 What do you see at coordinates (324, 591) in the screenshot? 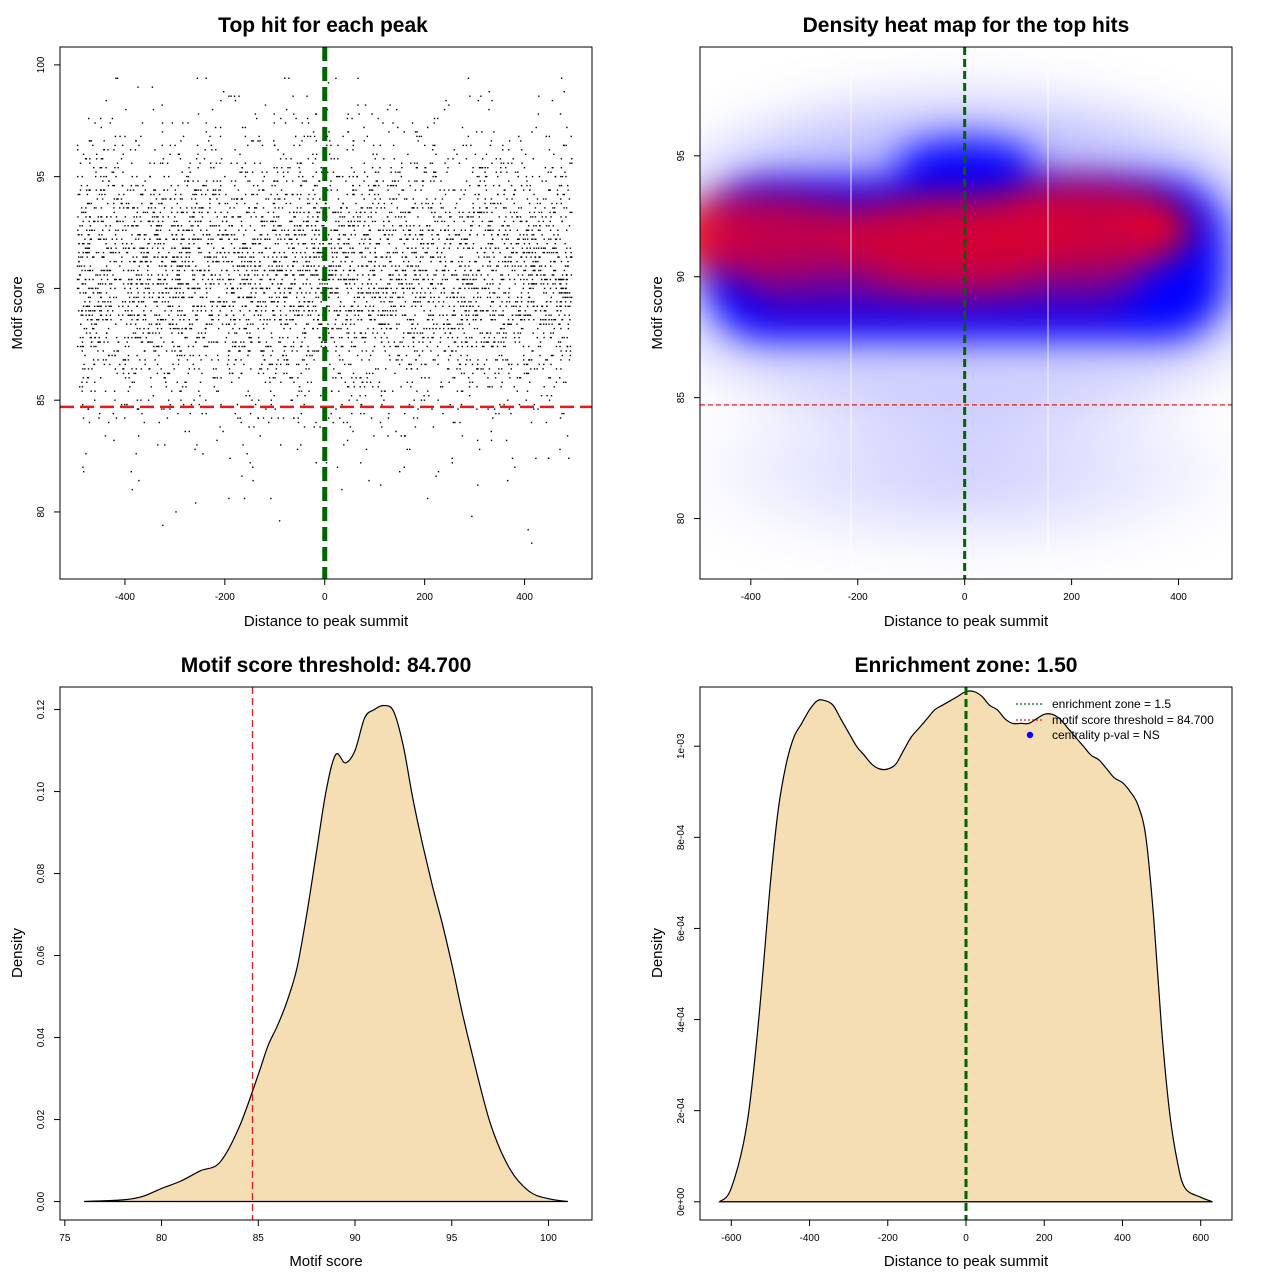
I see `scatter-x-axis: -400 -200 0 200 400` at bounding box center [324, 591].